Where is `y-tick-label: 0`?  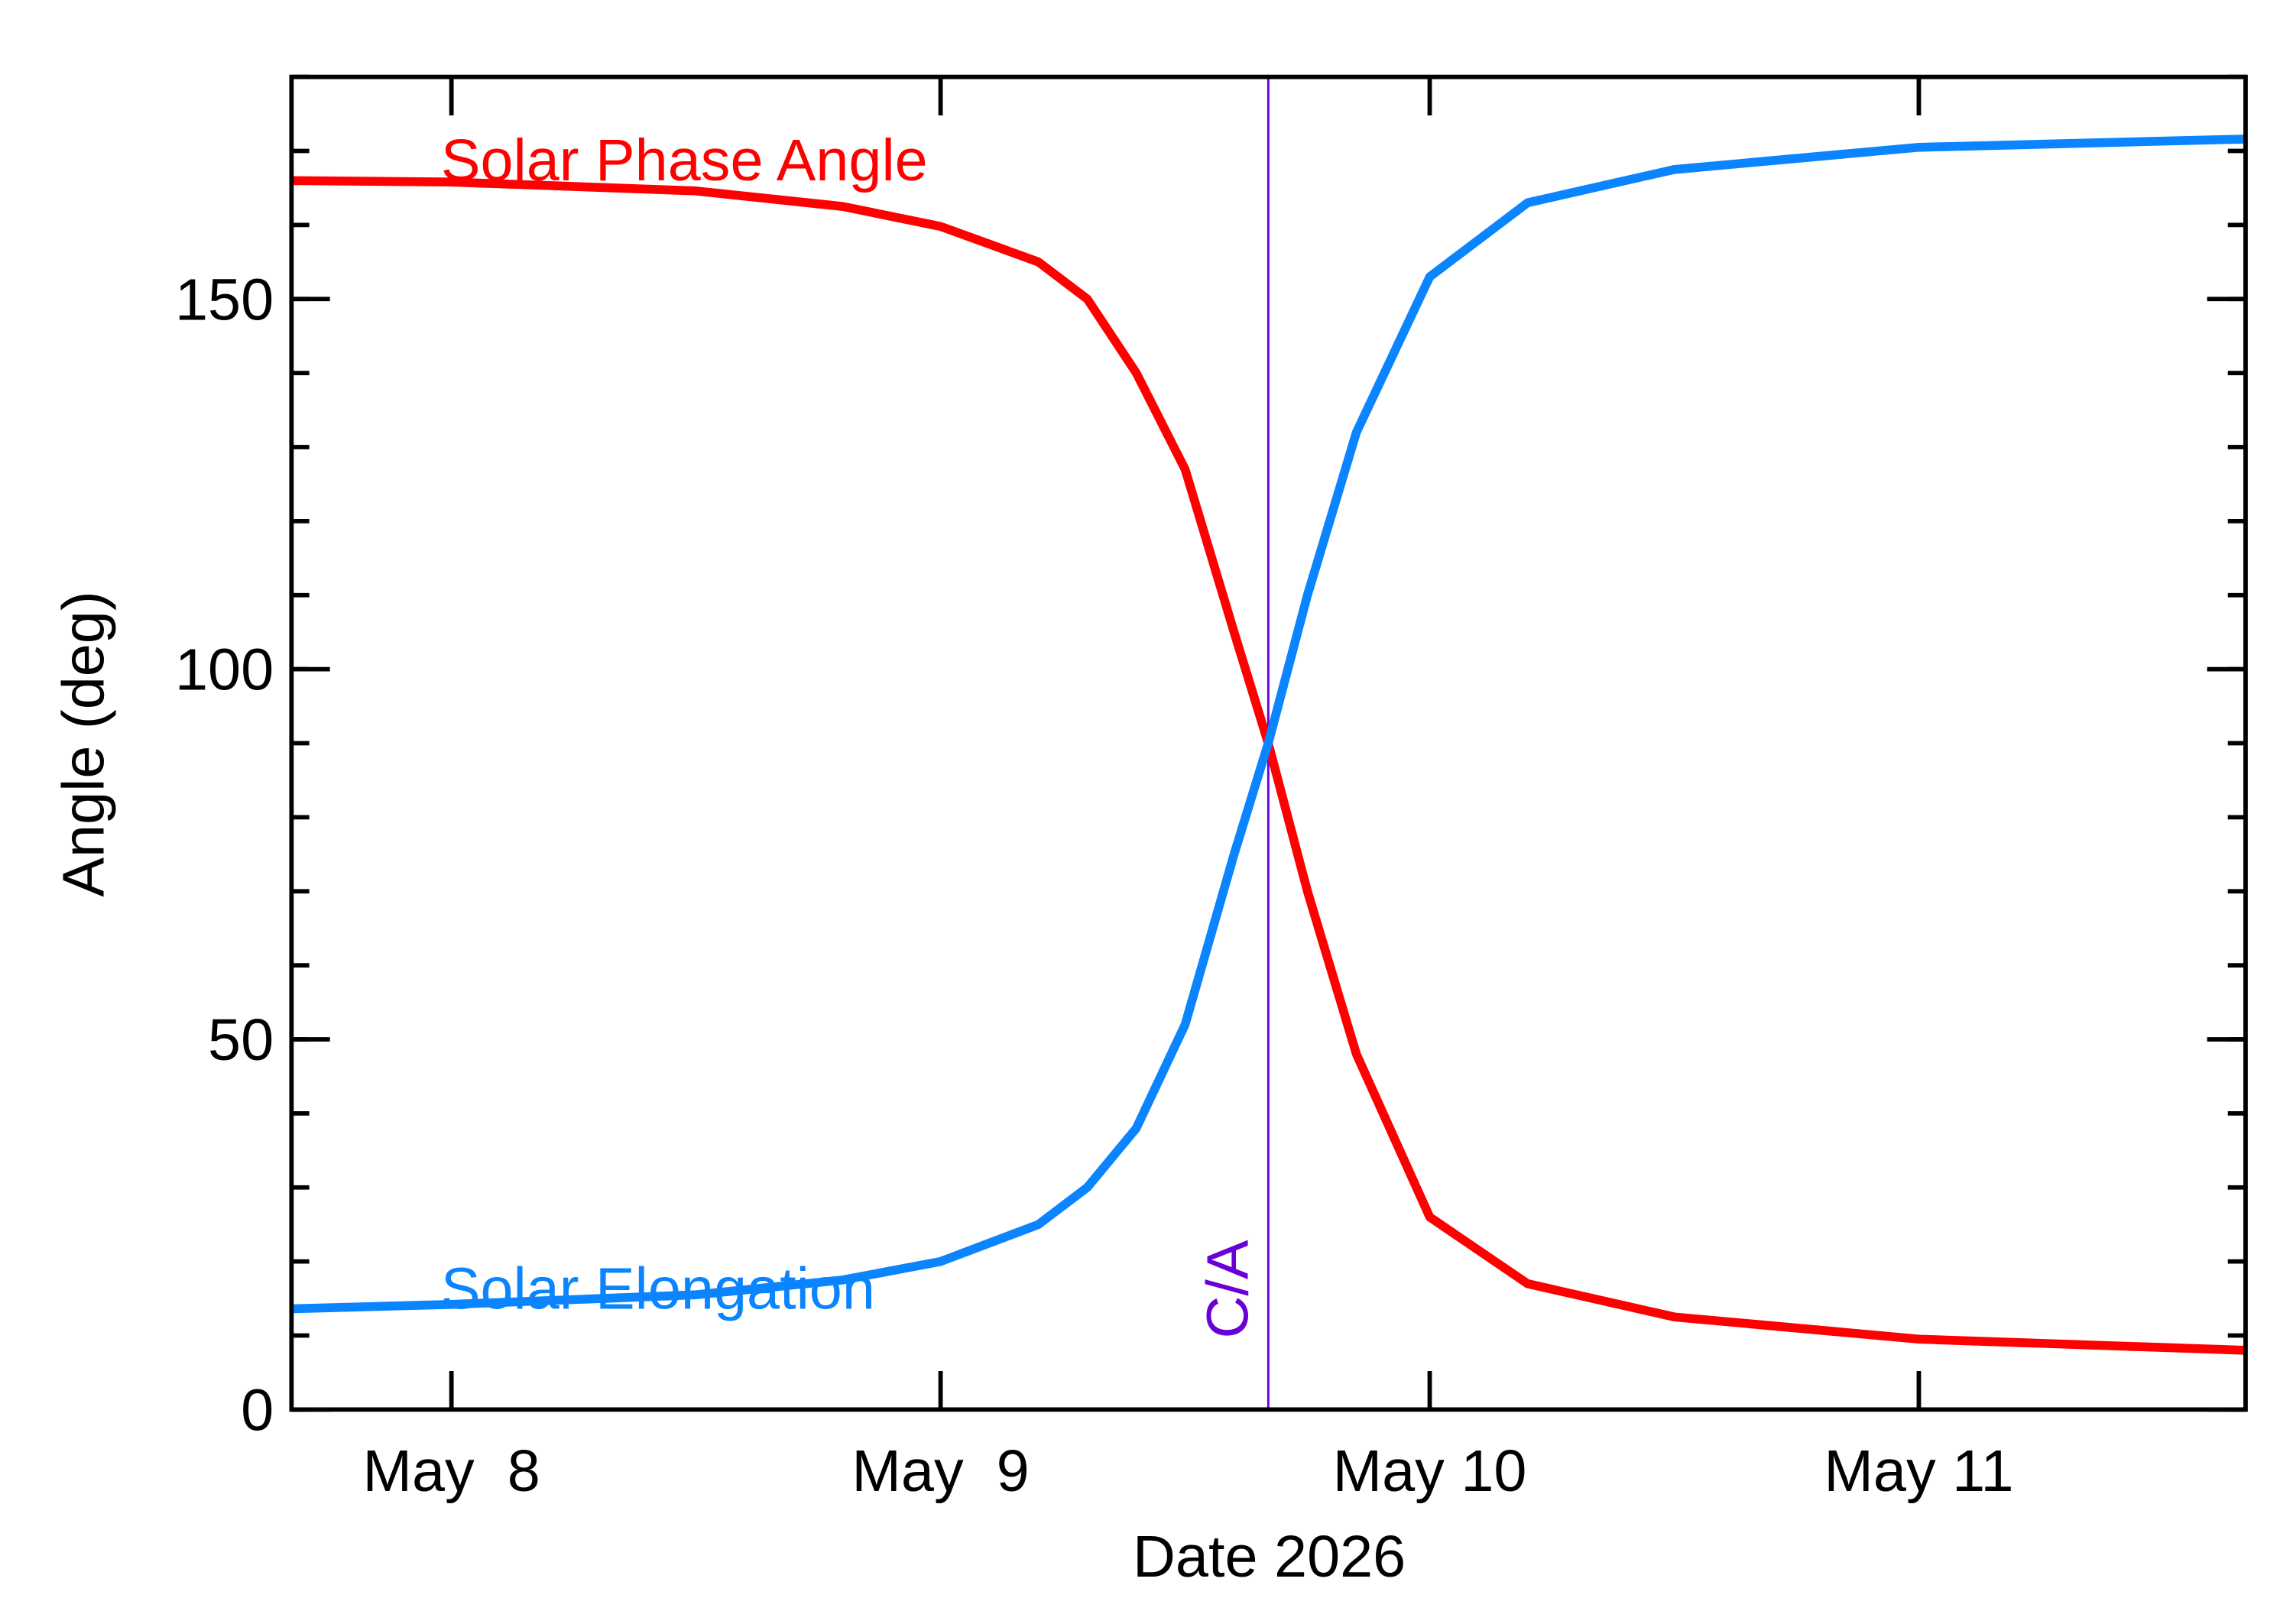 y-tick-label: 0 is located at coordinates (257, 1410).